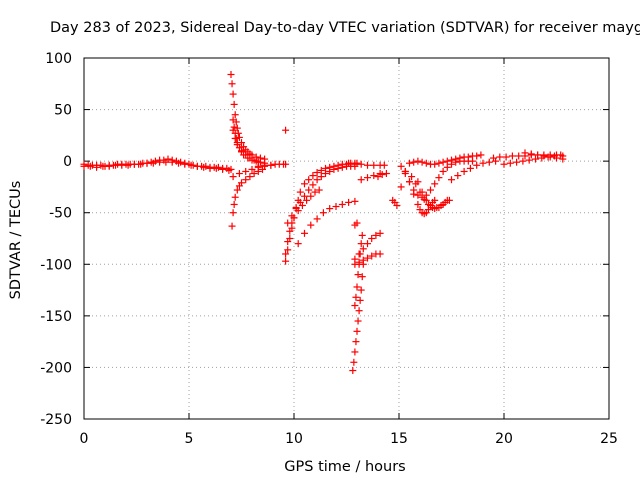 The height and width of the screenshot is (480, 640). Describe the element at coordinates (63, 111) in the screenshot. I see `y-tick-label: 50` at that location.